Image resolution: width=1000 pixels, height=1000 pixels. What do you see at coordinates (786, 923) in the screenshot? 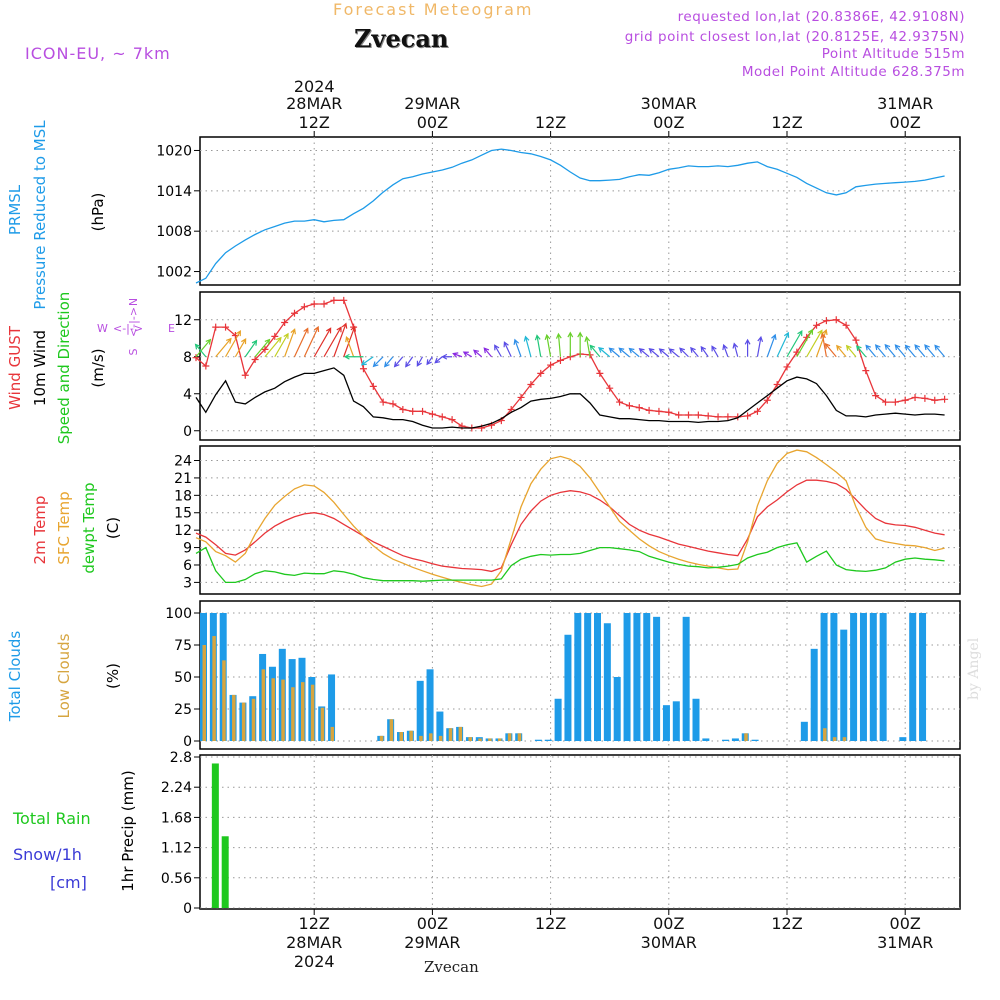
I see `bottom-xtick-hour: 12Z` at bounding box center [786, 923].